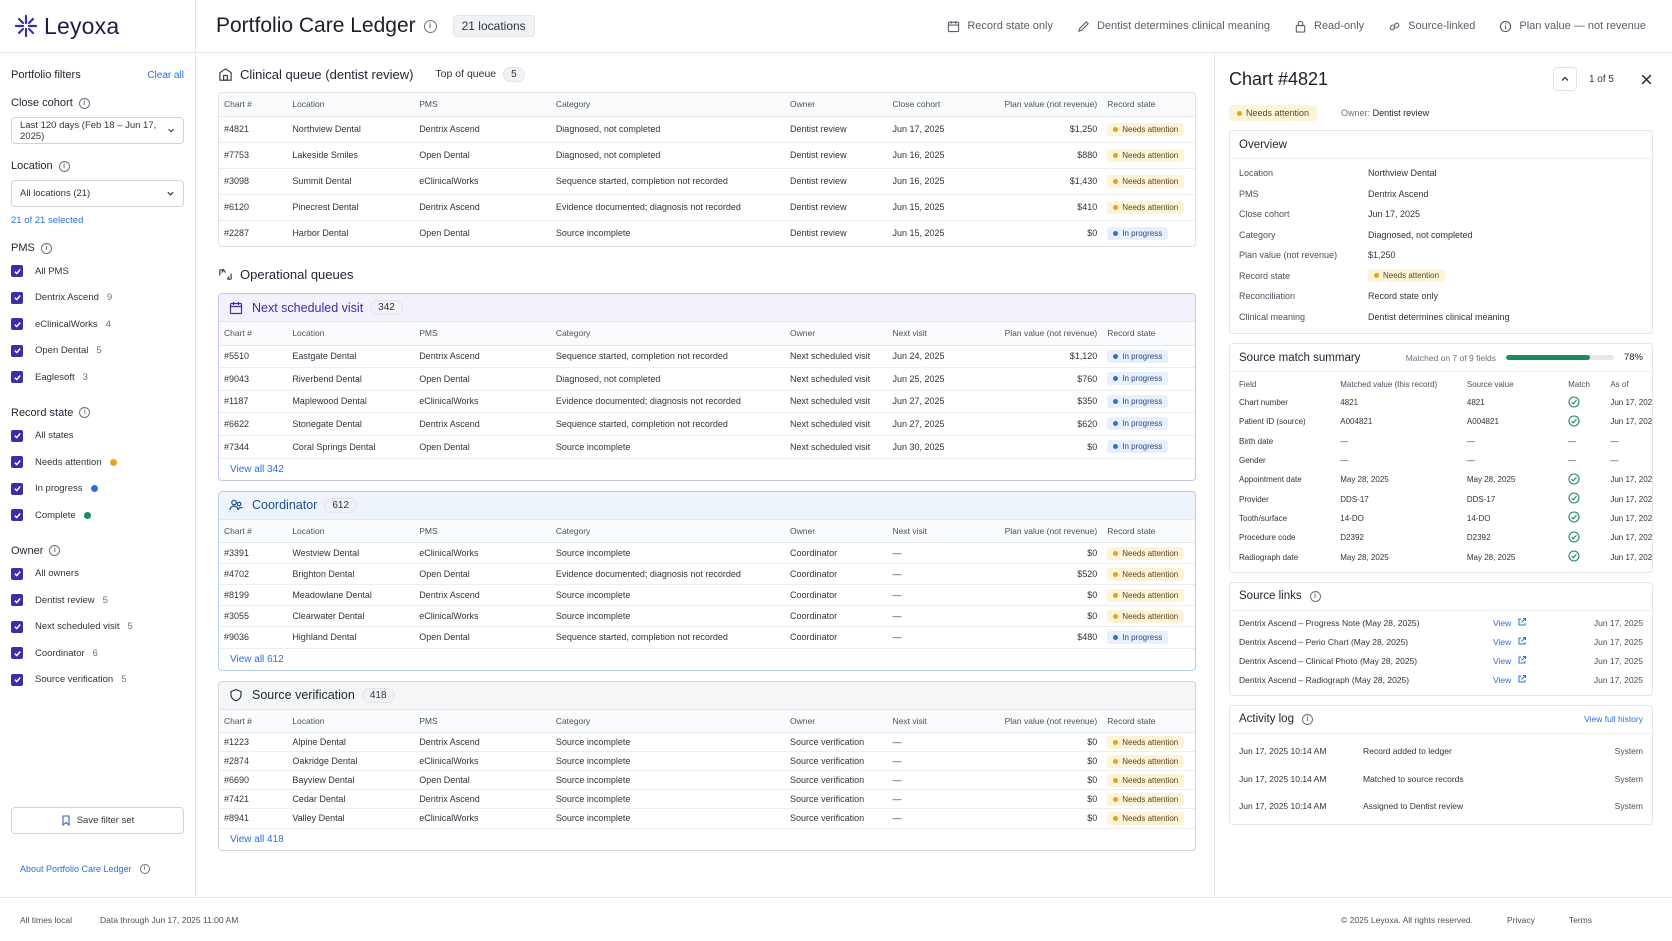  What do you see at coordinates (97, 436) in the screenshot?
I see `filter-option: All states` at bounding box center [97, 436].